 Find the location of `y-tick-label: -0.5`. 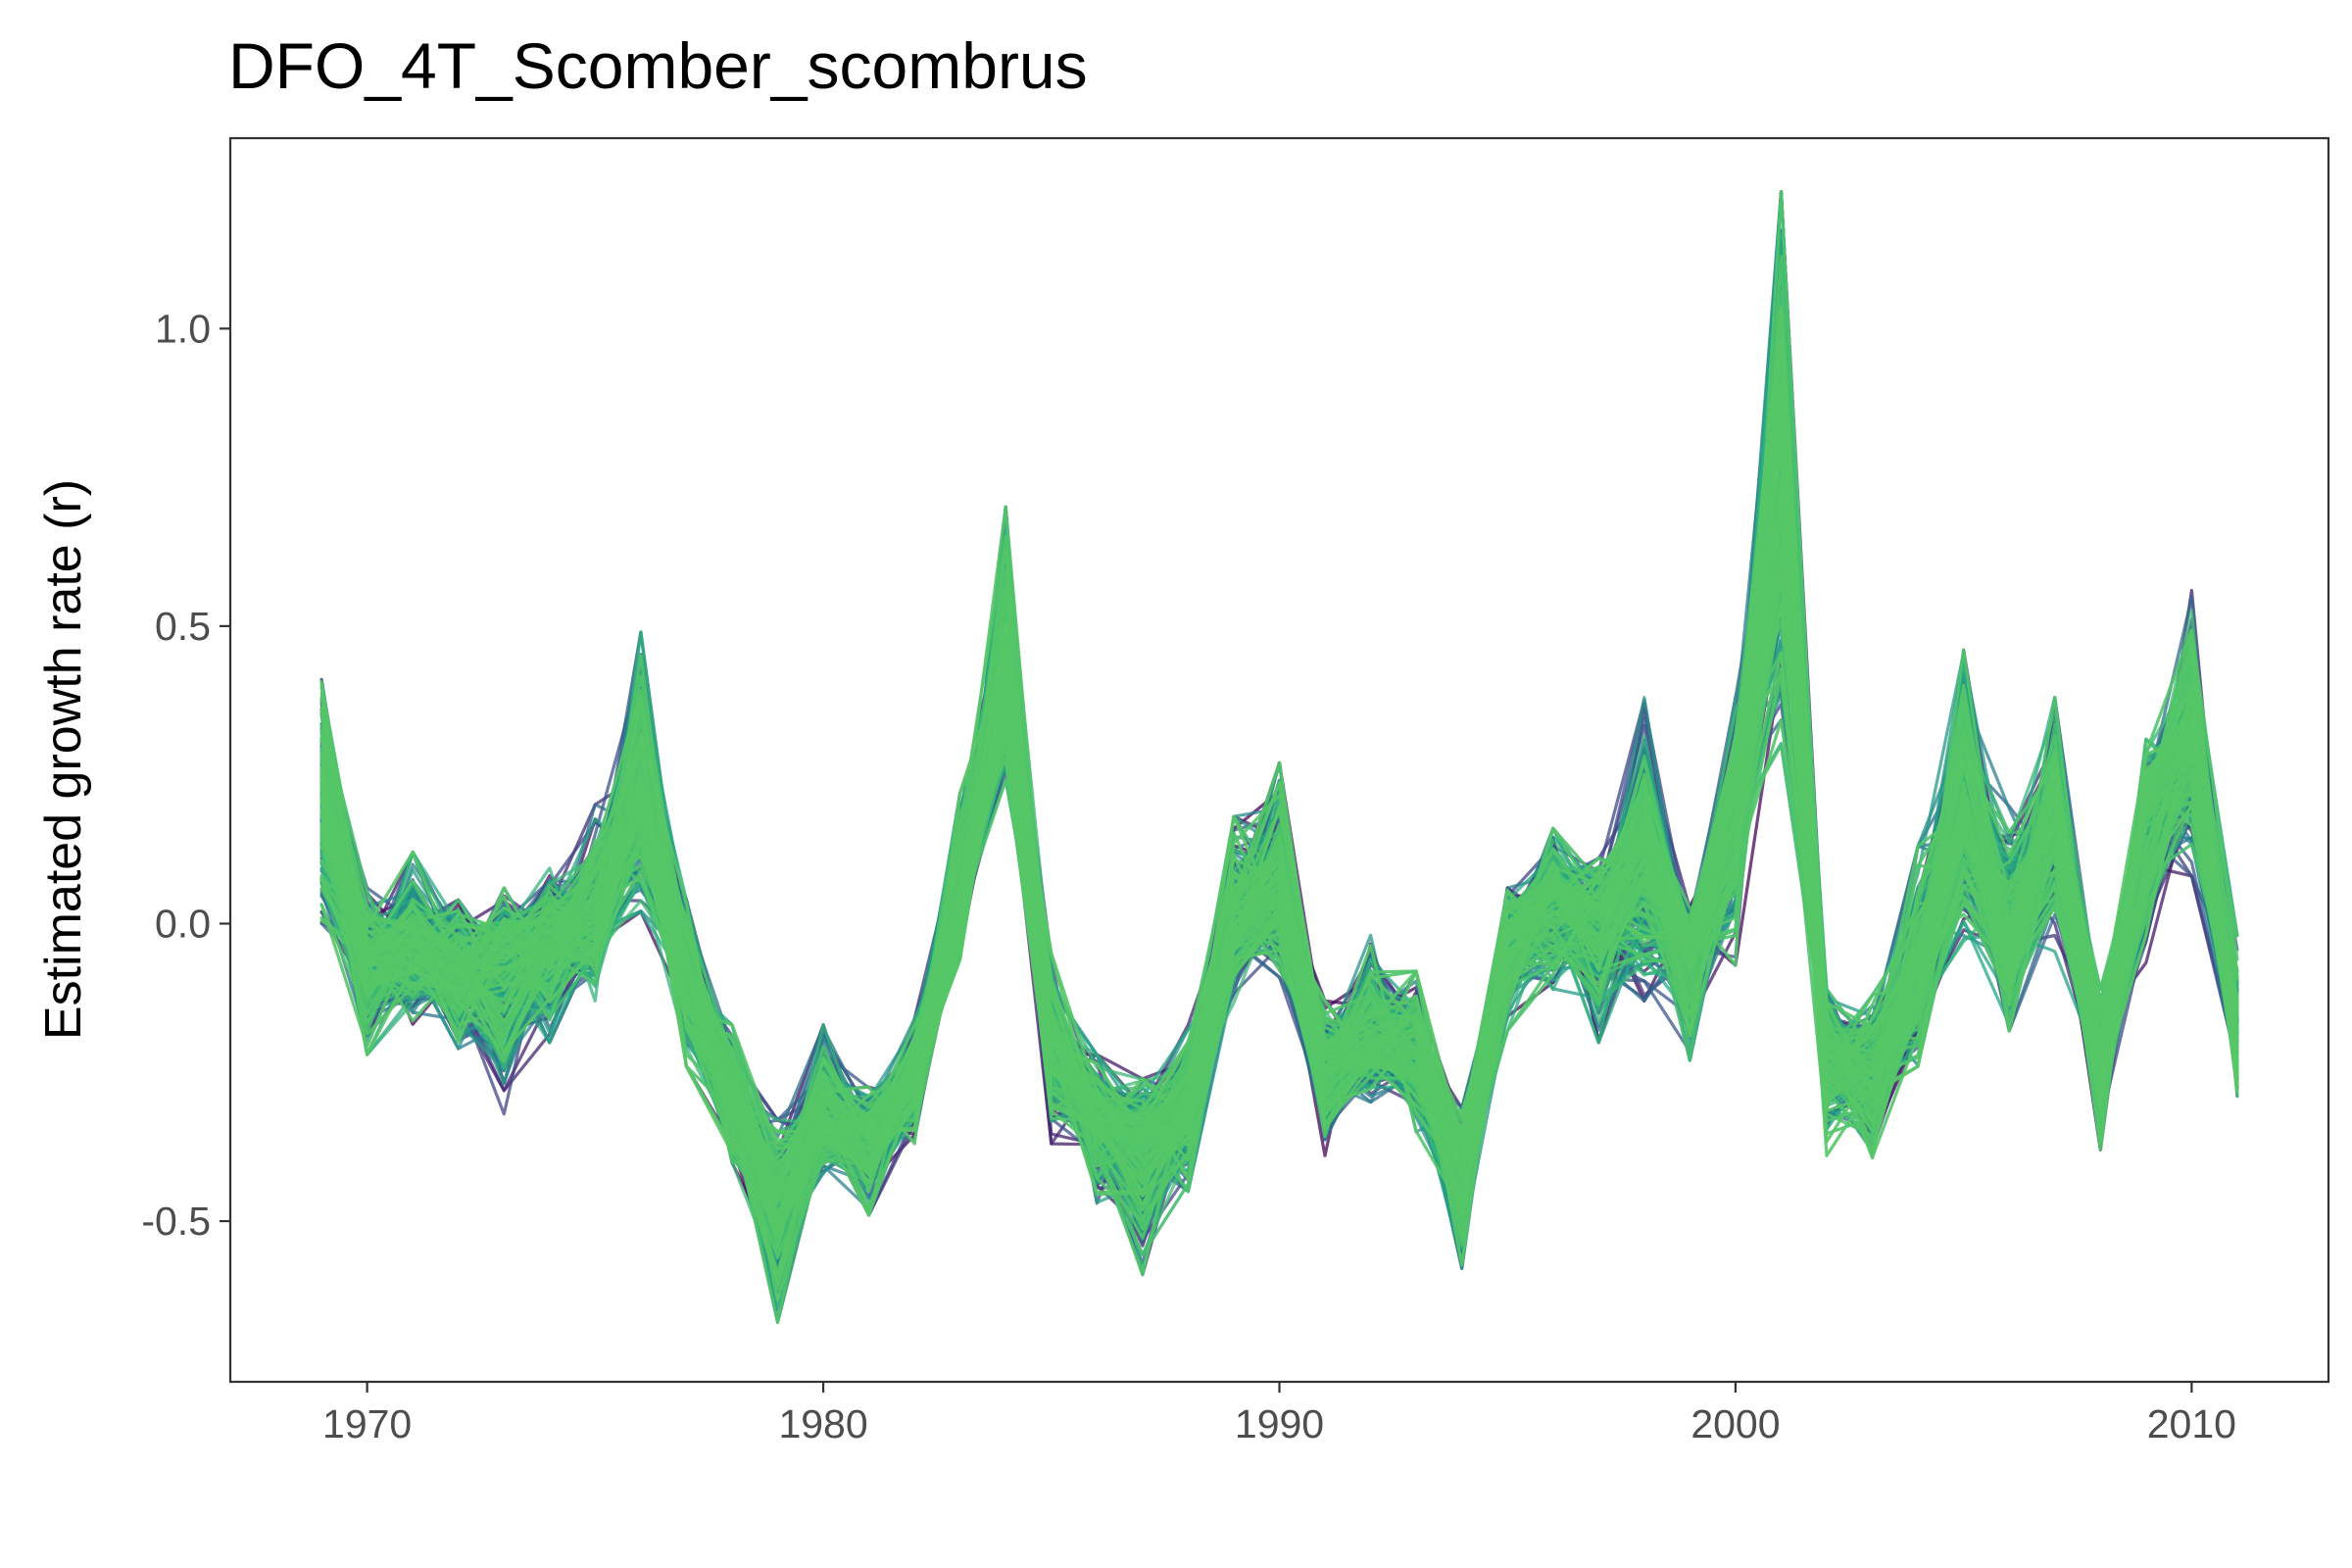

y-tick-label: -0.5 is located at coordinates (176, 1221).